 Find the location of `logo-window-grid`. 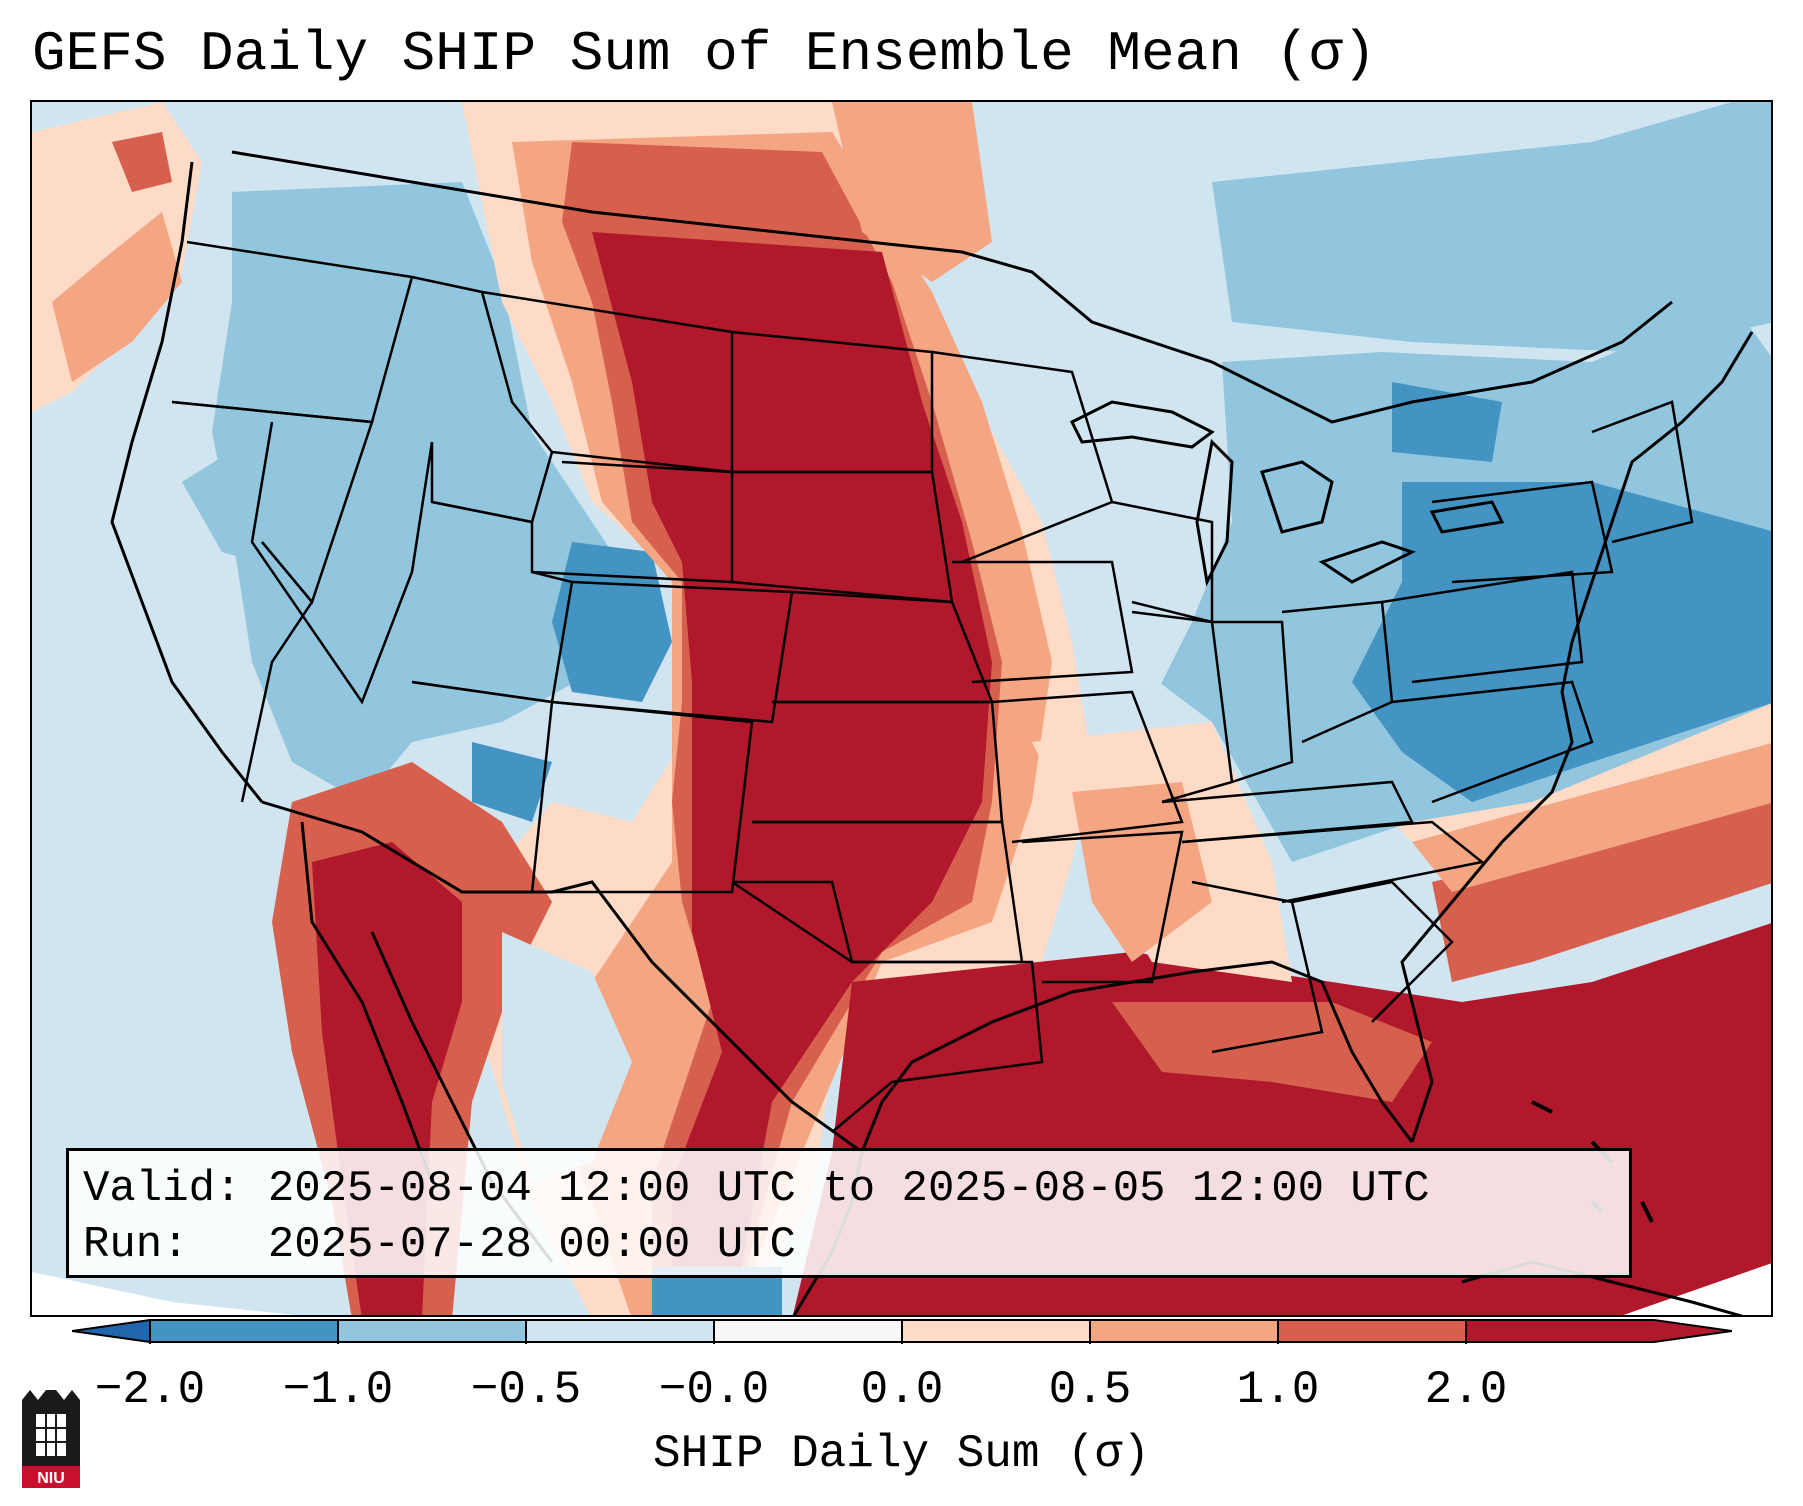

logo-window-grid is located at coordinates (51, 1435).